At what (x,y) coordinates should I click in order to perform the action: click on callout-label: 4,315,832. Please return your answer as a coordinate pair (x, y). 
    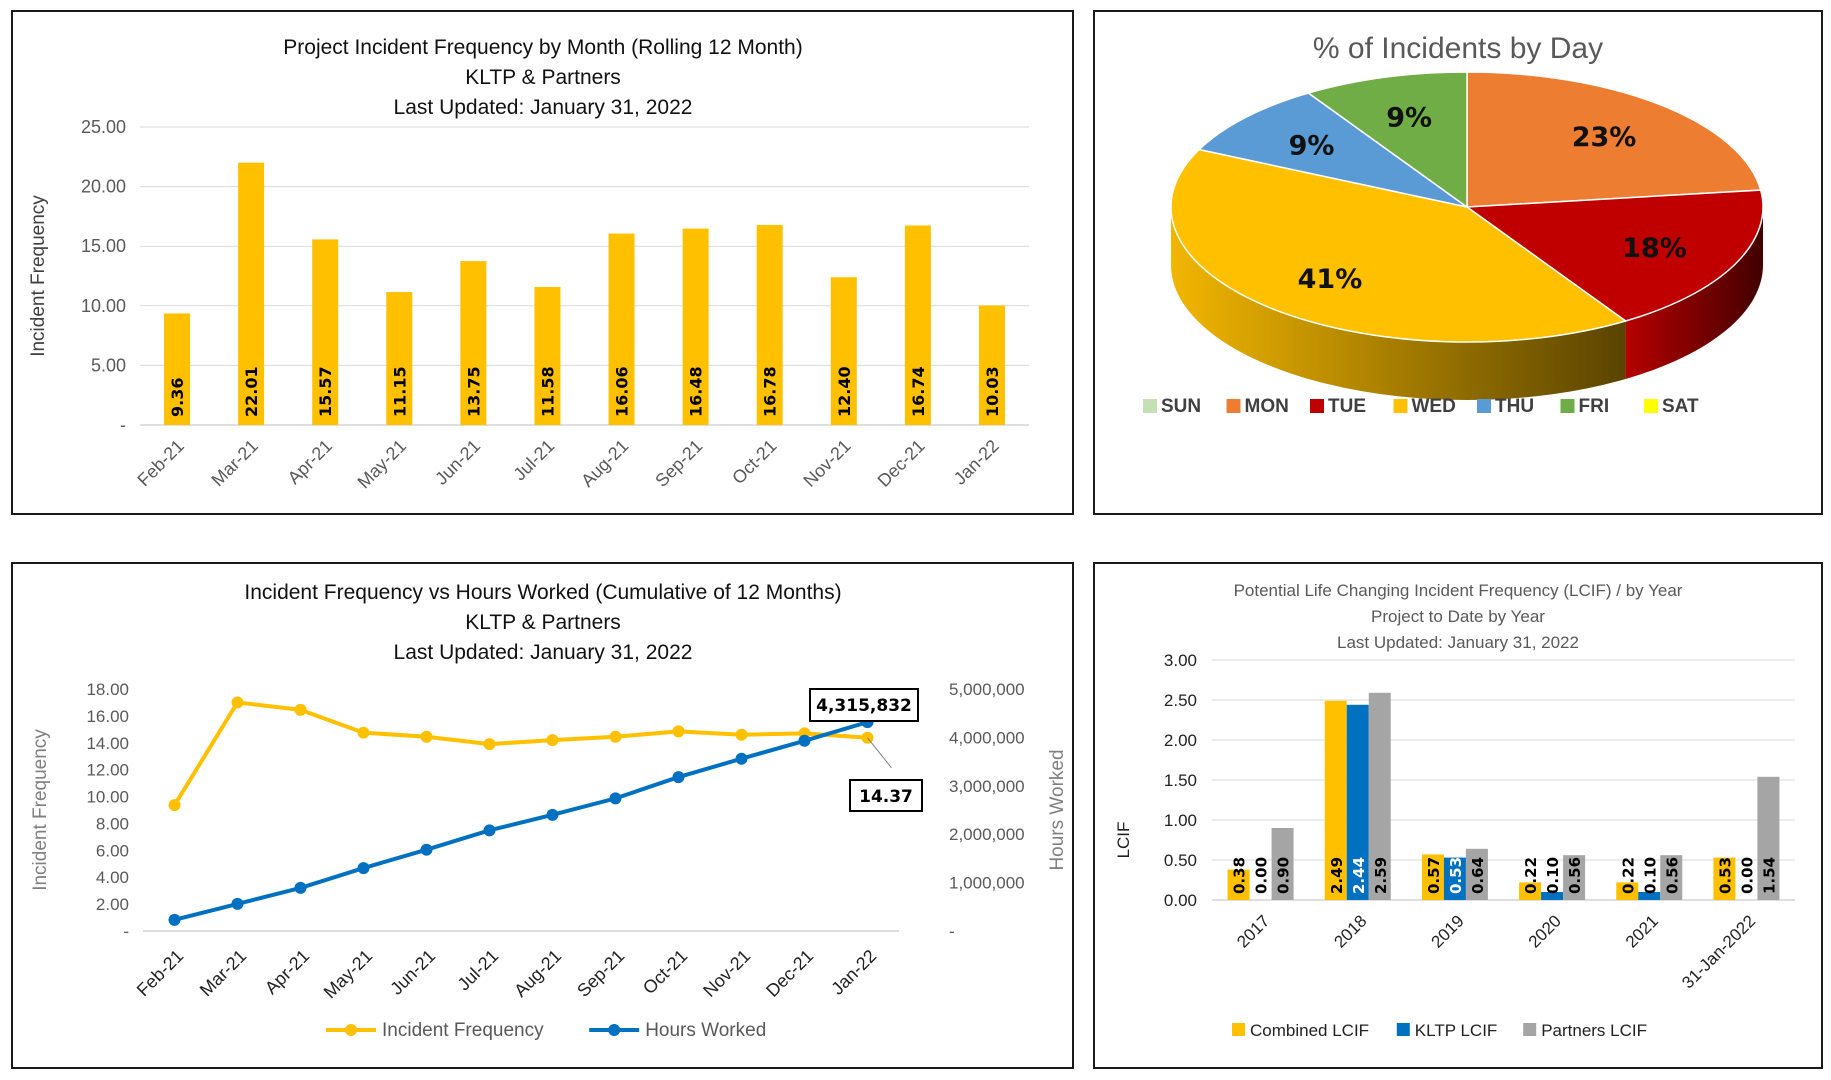
    Looking at the image, I should click on (864, 706).